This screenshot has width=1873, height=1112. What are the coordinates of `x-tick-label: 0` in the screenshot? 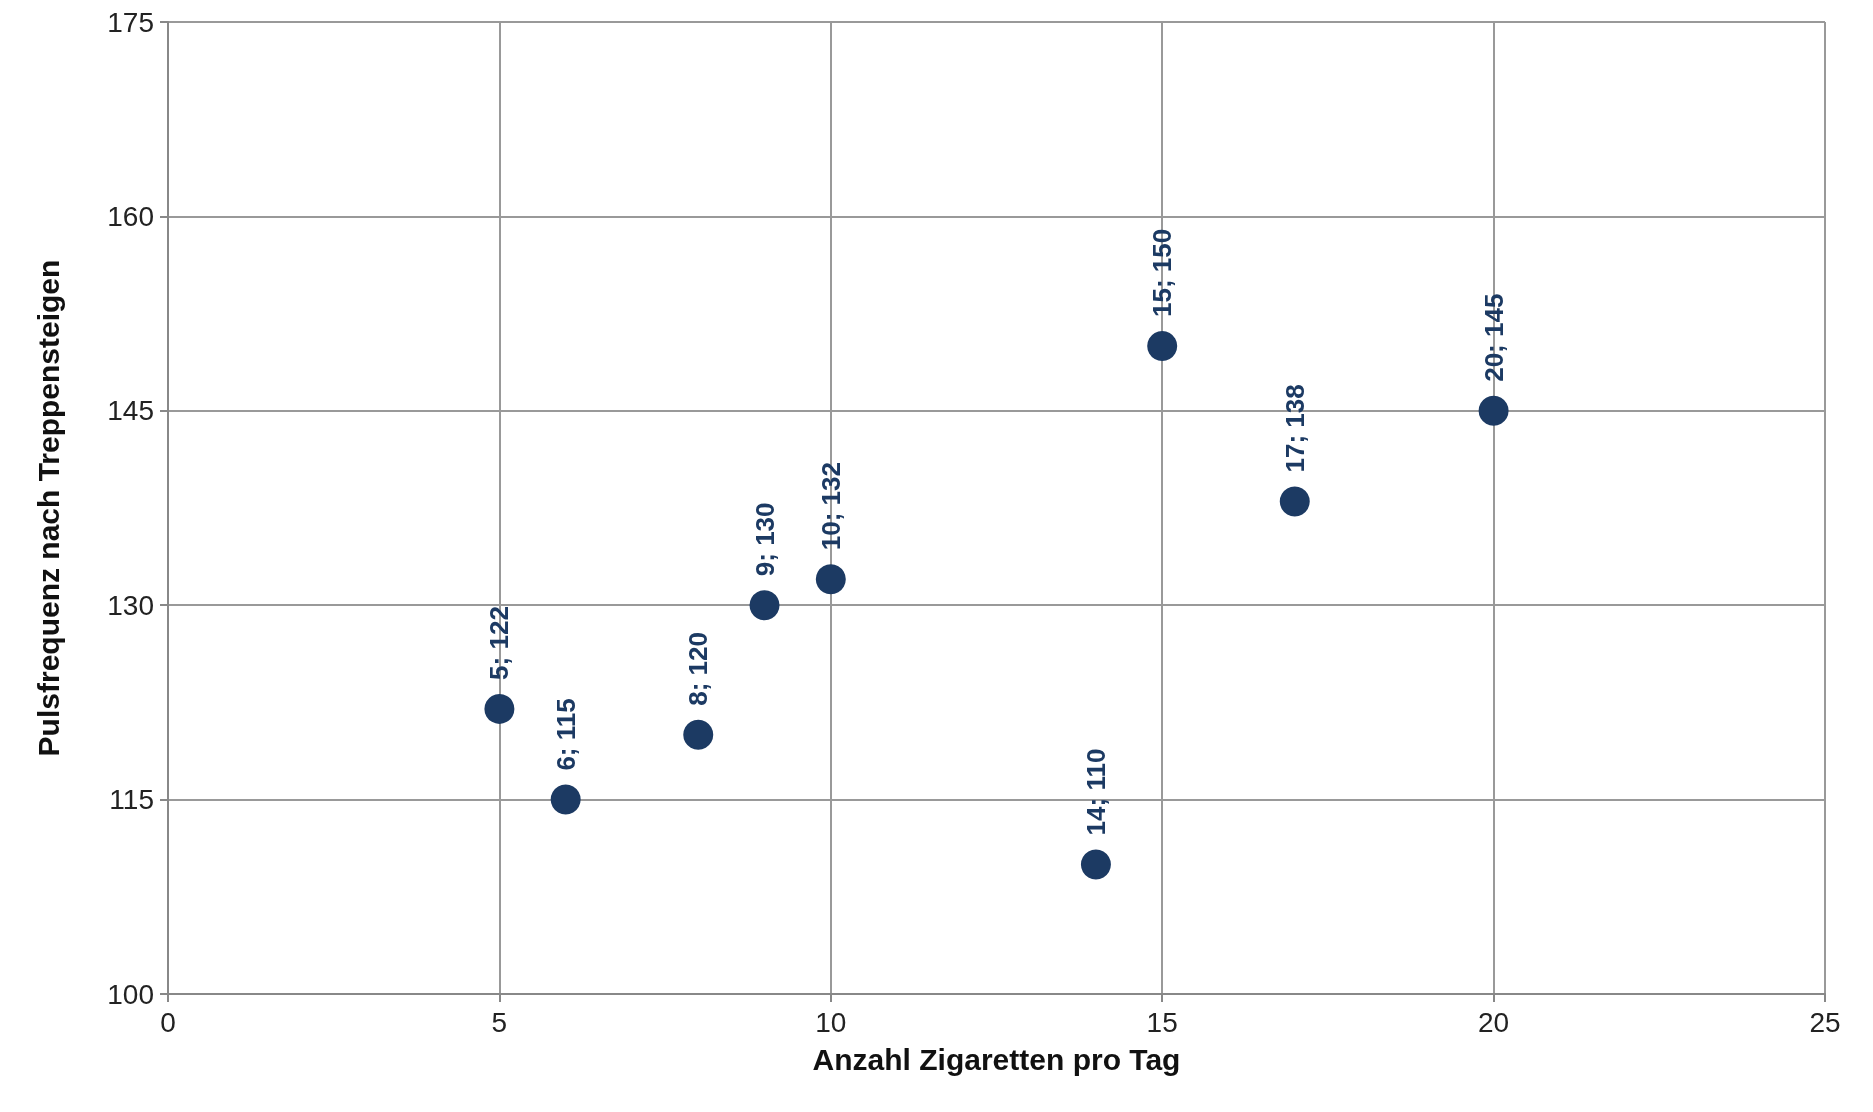 It's located at (168, 1022).